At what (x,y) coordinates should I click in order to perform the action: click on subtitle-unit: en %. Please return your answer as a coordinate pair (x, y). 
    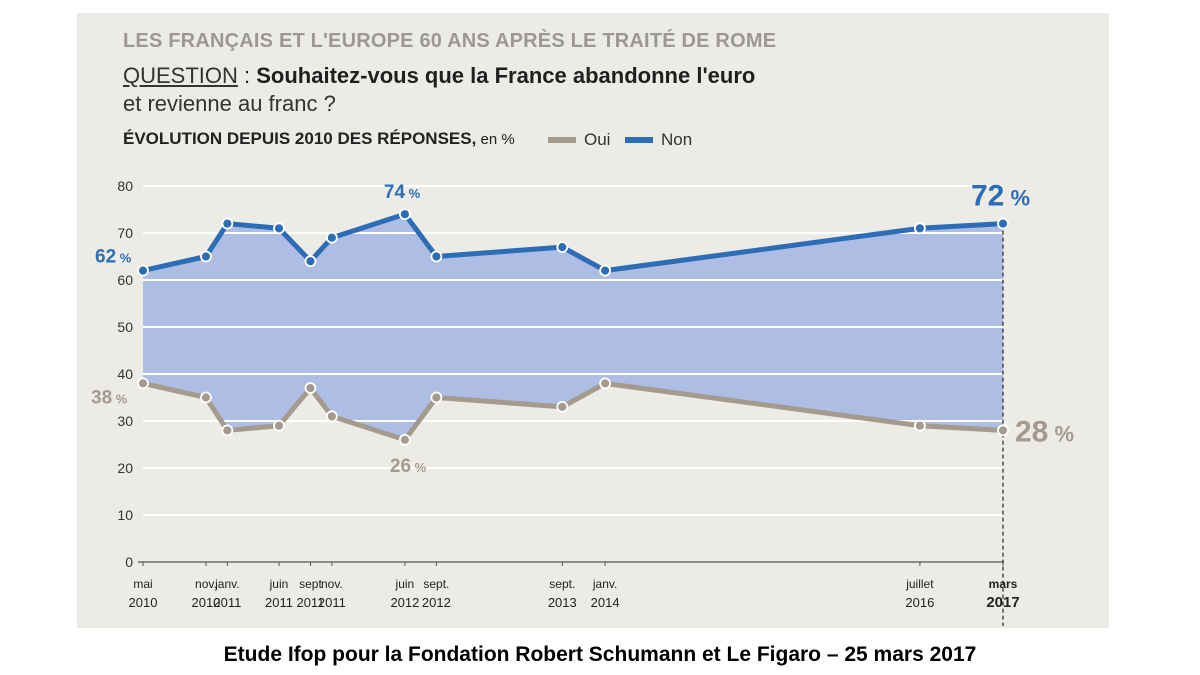
    Looking at the image, I should click on (495, 139).